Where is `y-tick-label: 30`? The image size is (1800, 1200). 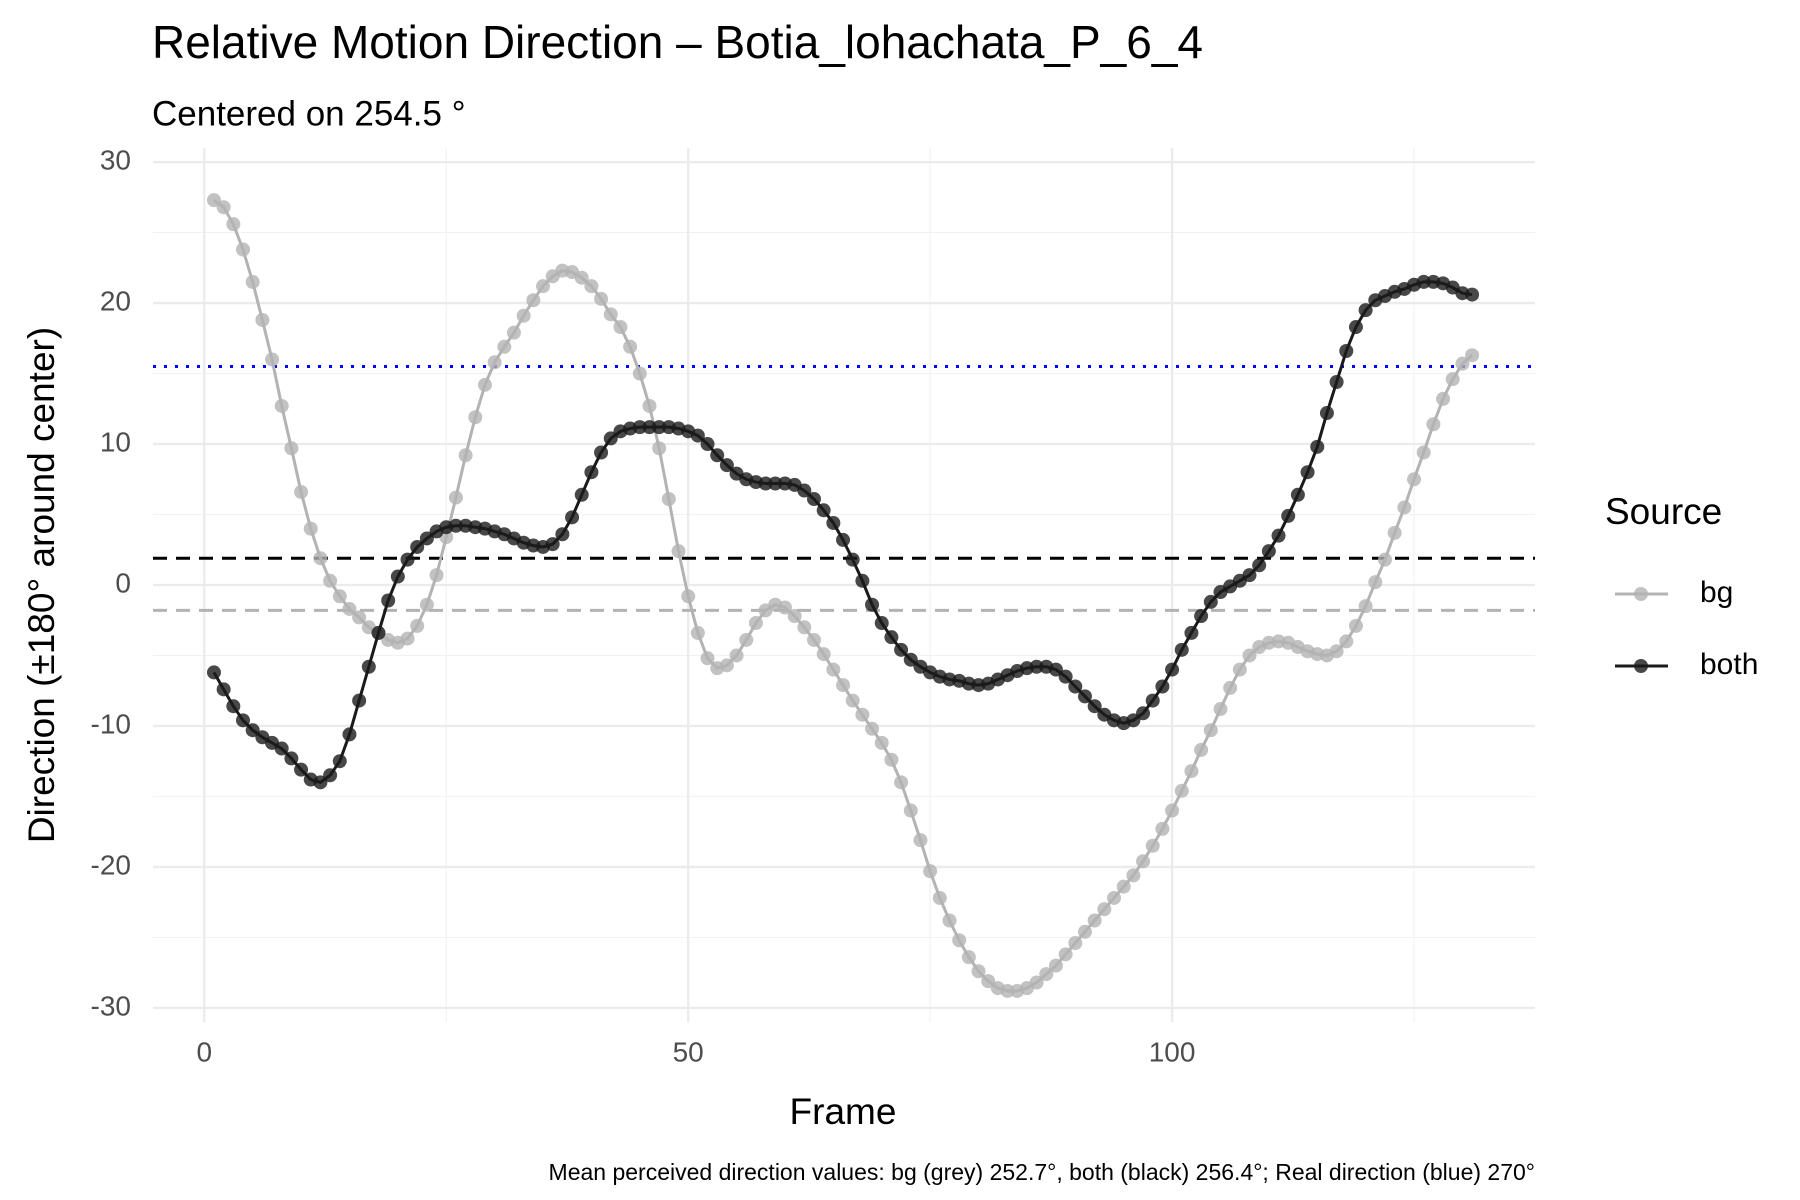 y-tick-label: 30 is located at coordinates (115, 159).